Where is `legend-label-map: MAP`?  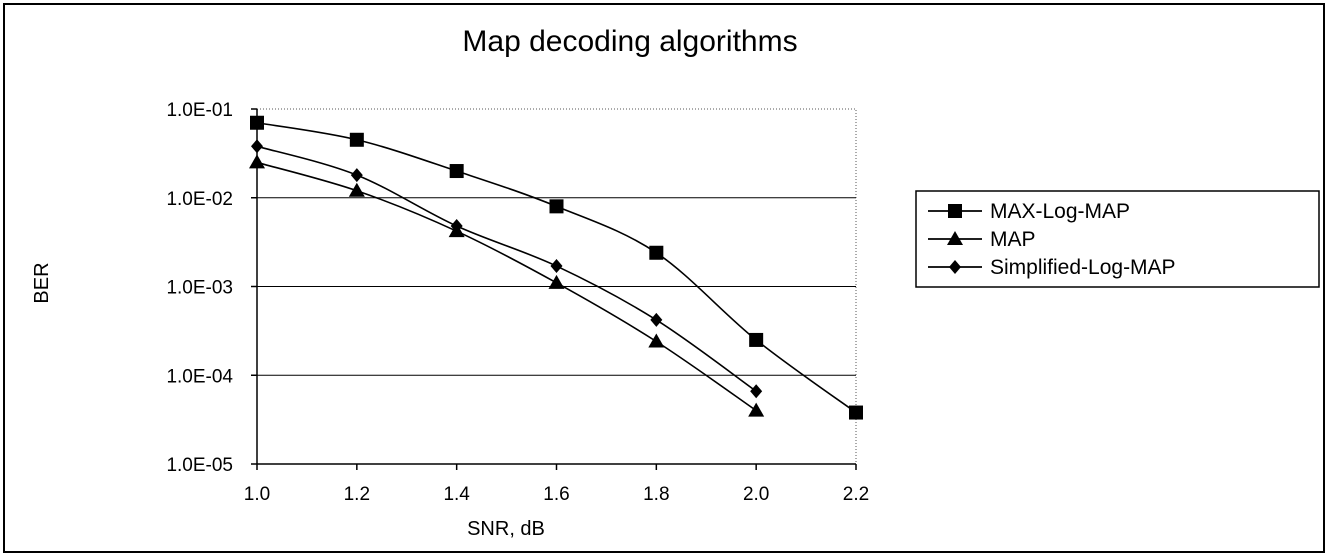 legend-label-map: MAP is located at coordinates (1013, 239).